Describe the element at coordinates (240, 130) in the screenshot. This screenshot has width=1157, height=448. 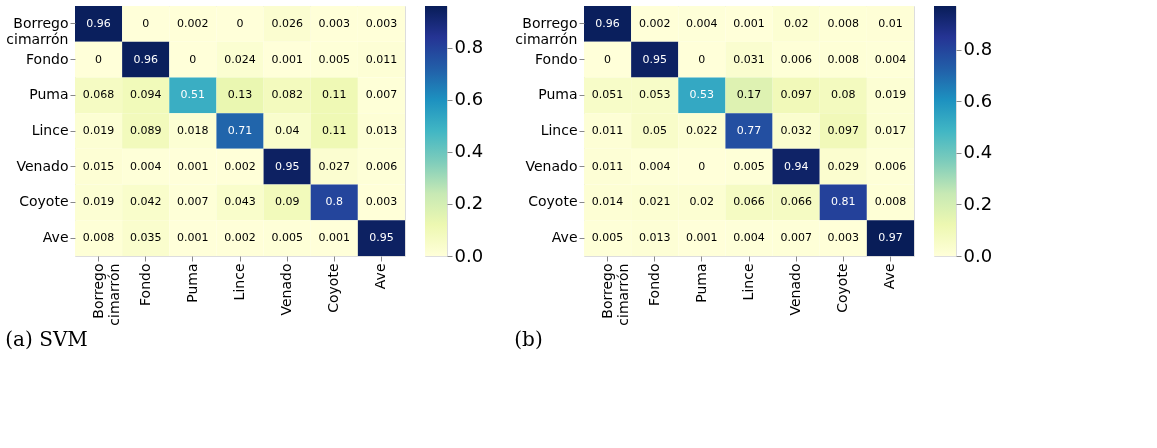
I see `data-label: 0.71` at that location.